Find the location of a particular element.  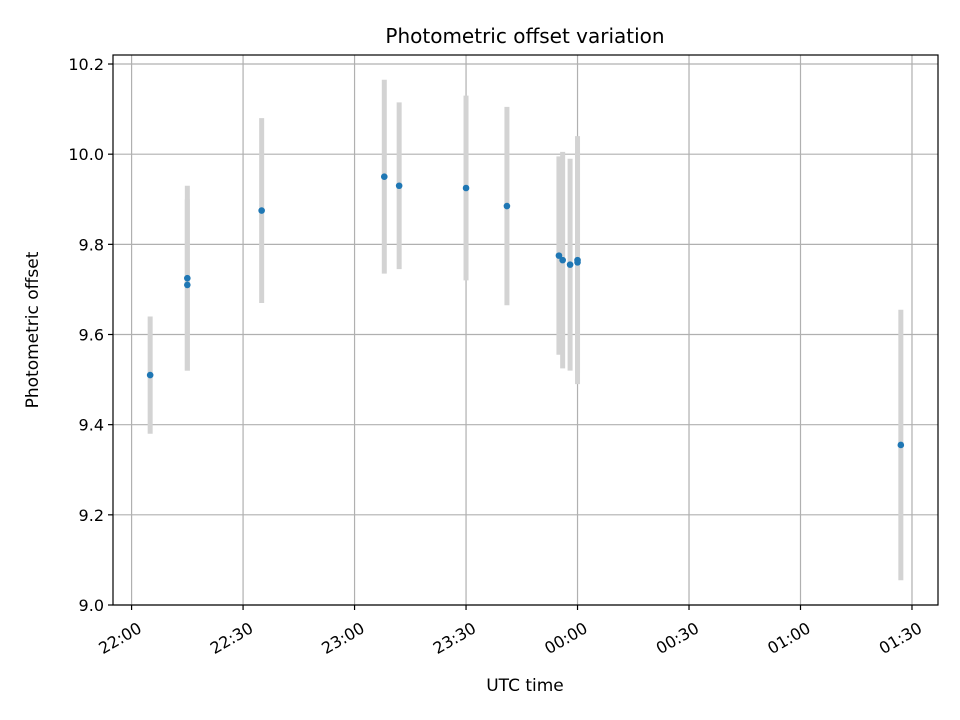

y-tick-label: 10.0 is located at coordinates (86, 154).